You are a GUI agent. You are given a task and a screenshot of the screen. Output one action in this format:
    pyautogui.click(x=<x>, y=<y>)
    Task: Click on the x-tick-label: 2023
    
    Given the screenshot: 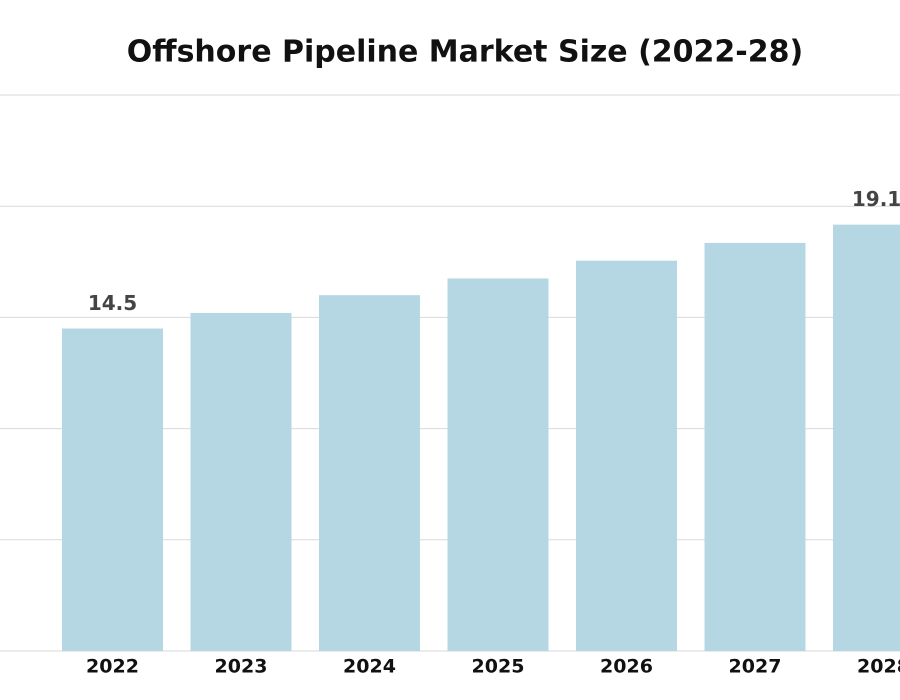 What is the action you would take?
    pyautogui.click(x=241, y=667)
    